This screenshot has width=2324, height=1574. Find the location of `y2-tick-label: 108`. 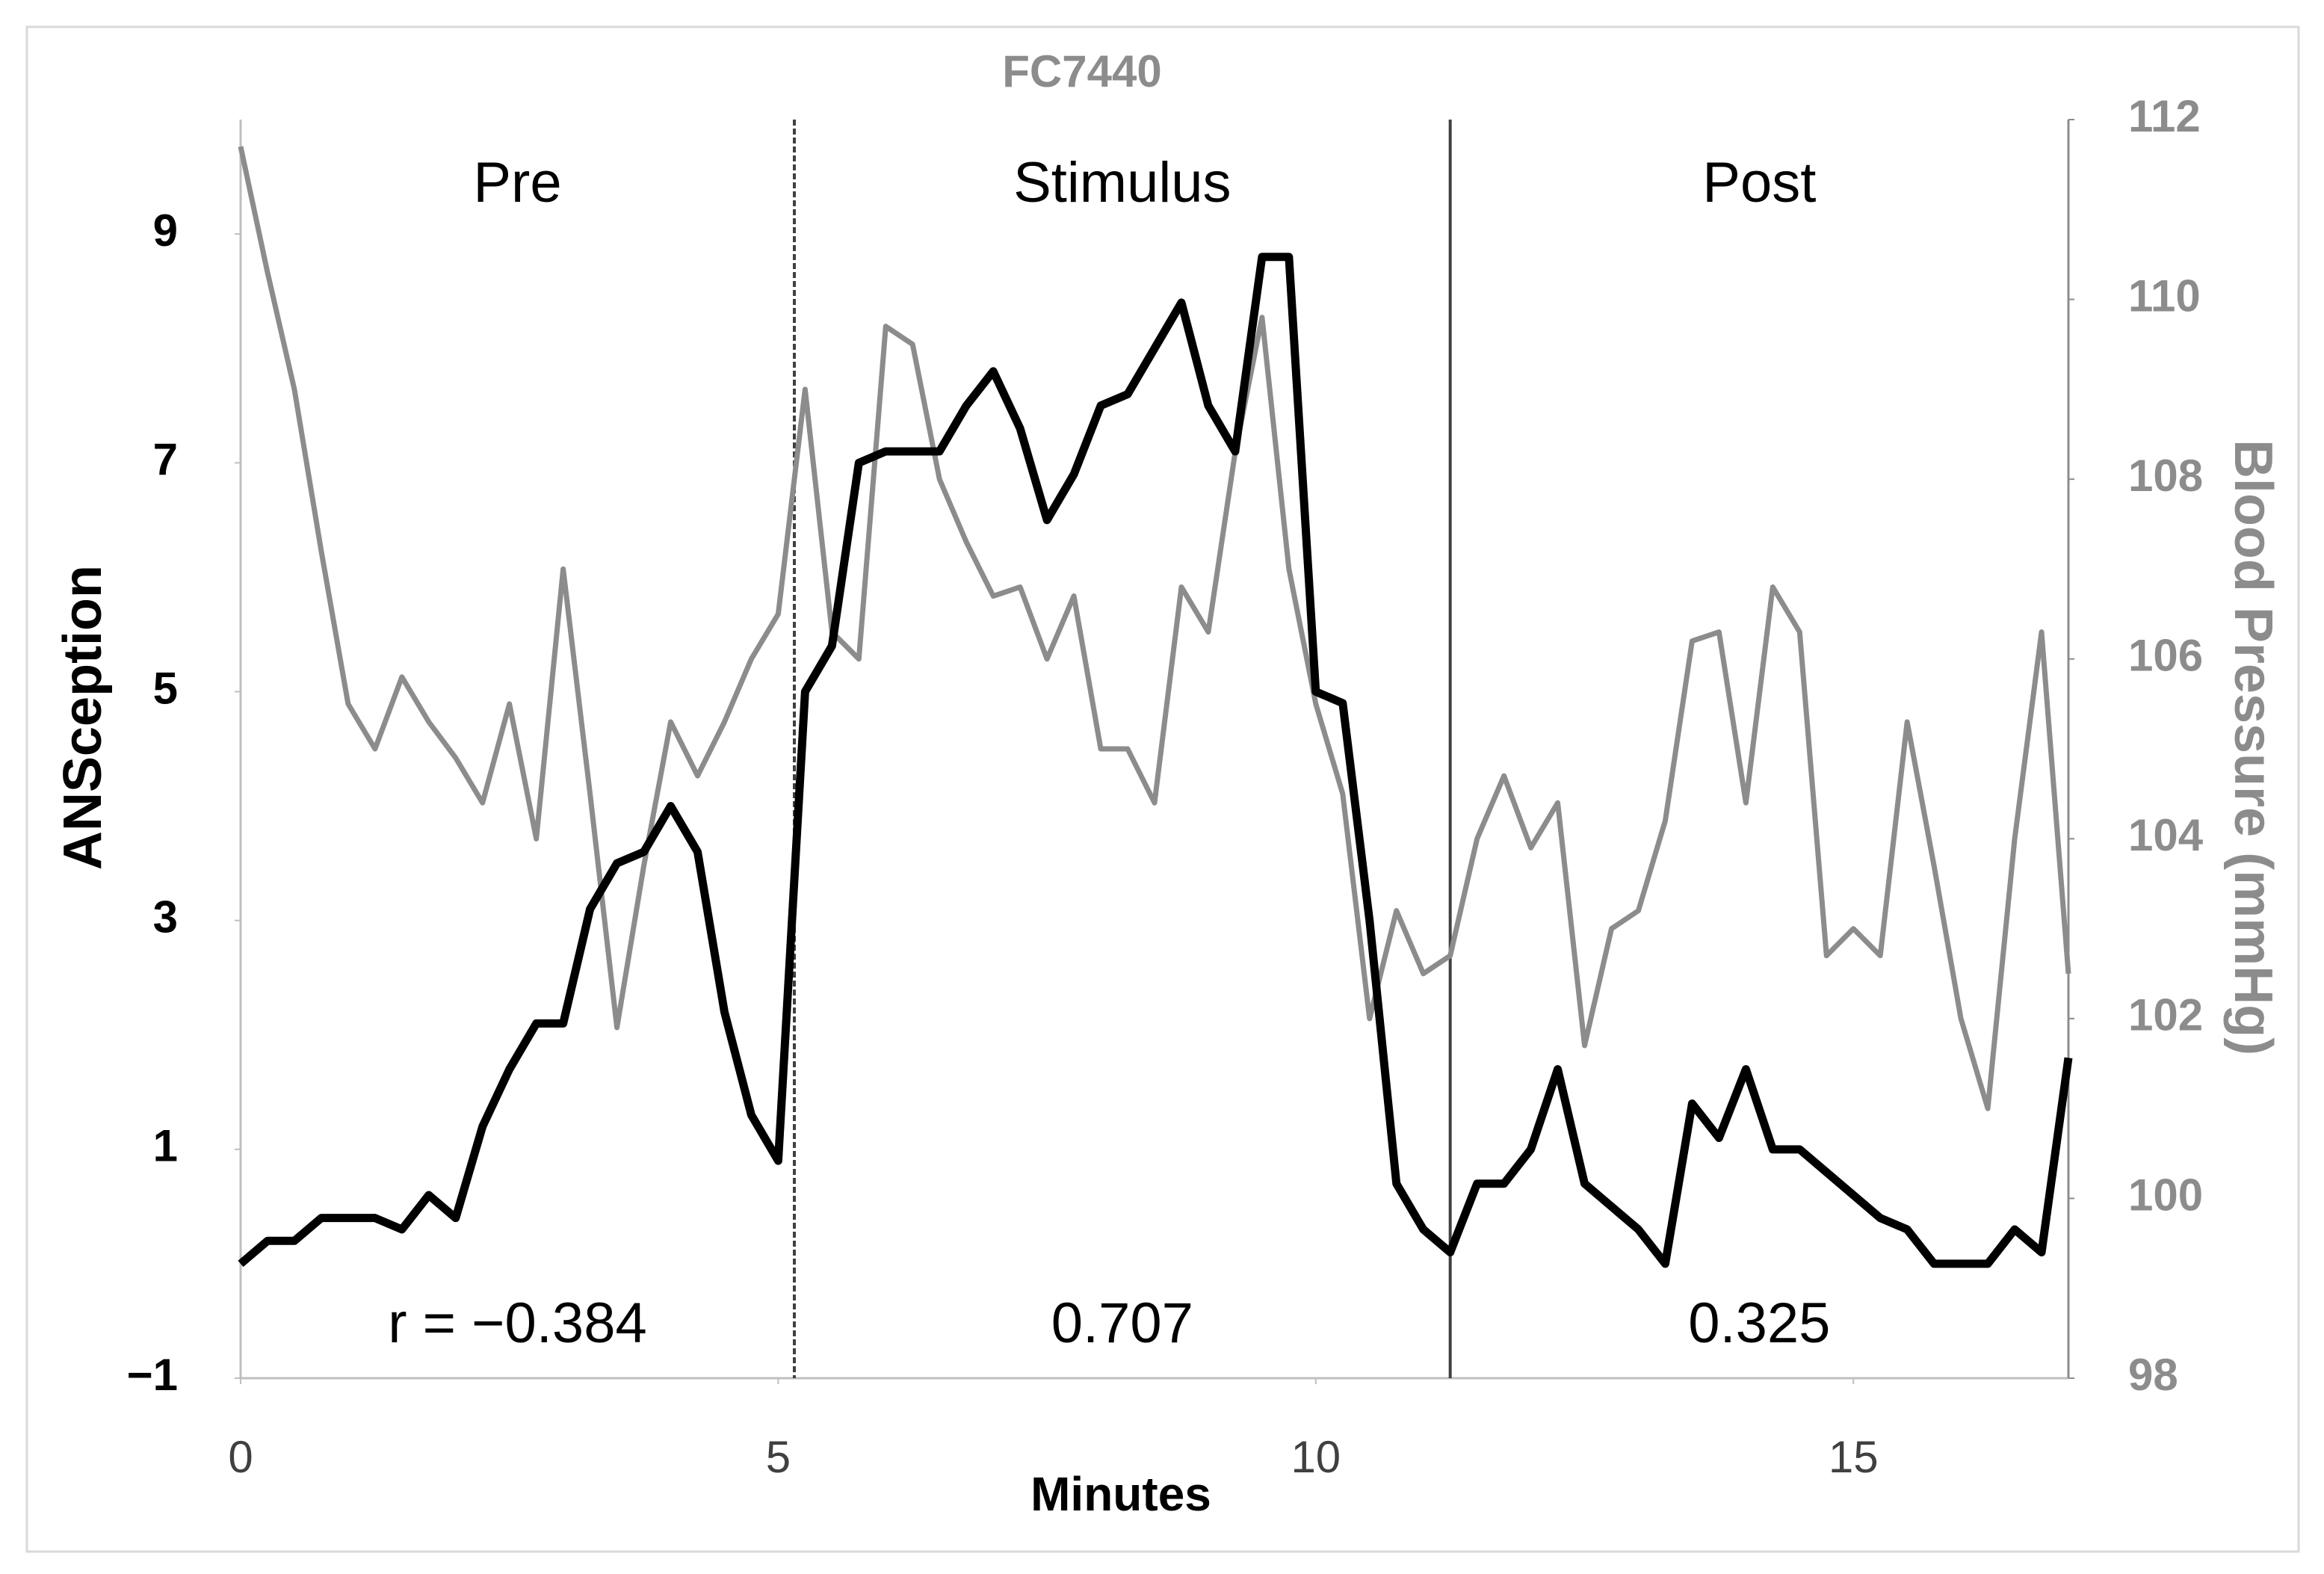

y2-tick-label: 108 is located at coordinates (2165, 476).